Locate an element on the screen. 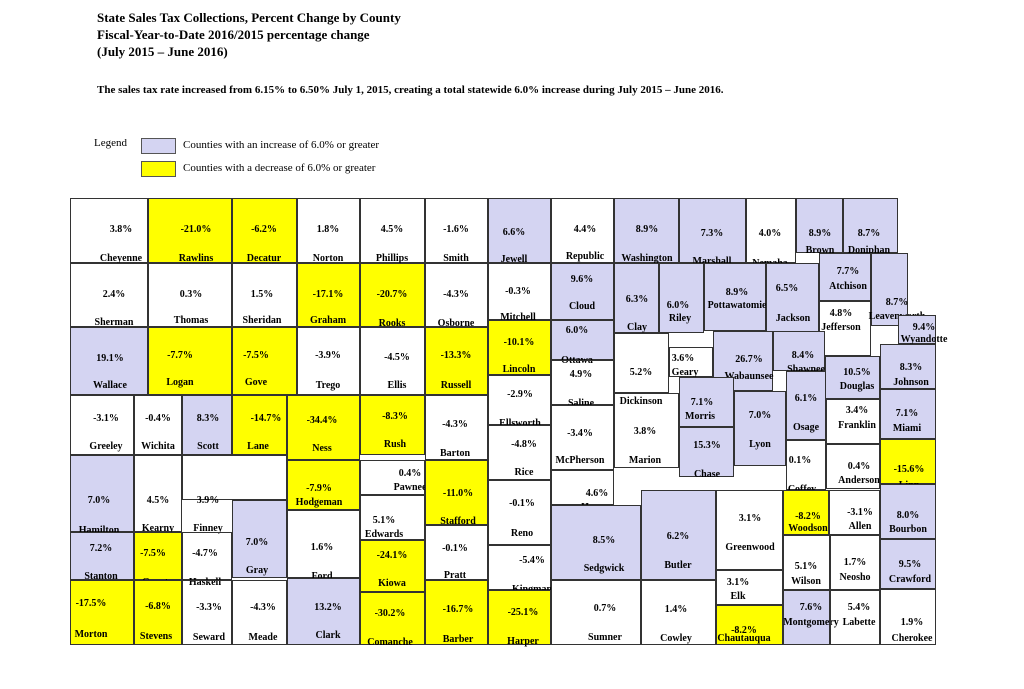 The image size is (1024, 689). county-name-hodgeman: Hodgeman is located at coordinates (319, 502).